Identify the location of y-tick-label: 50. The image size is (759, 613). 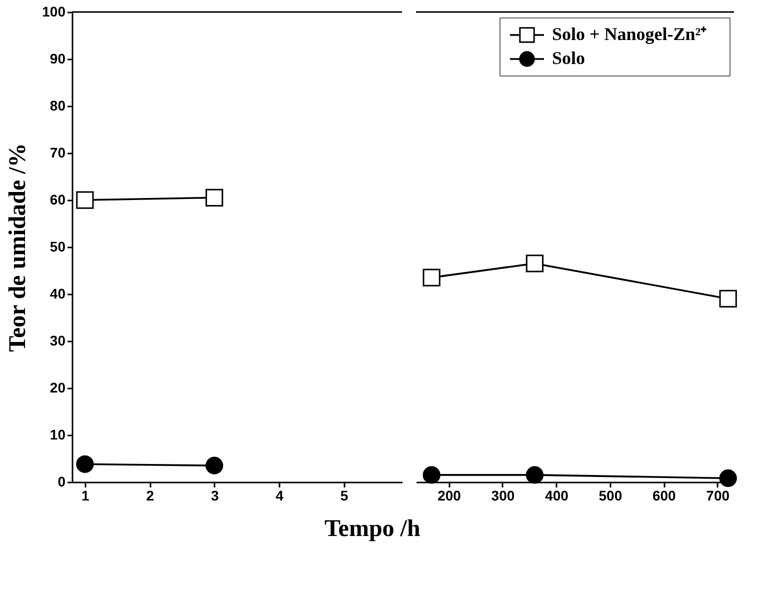
(58, 246).